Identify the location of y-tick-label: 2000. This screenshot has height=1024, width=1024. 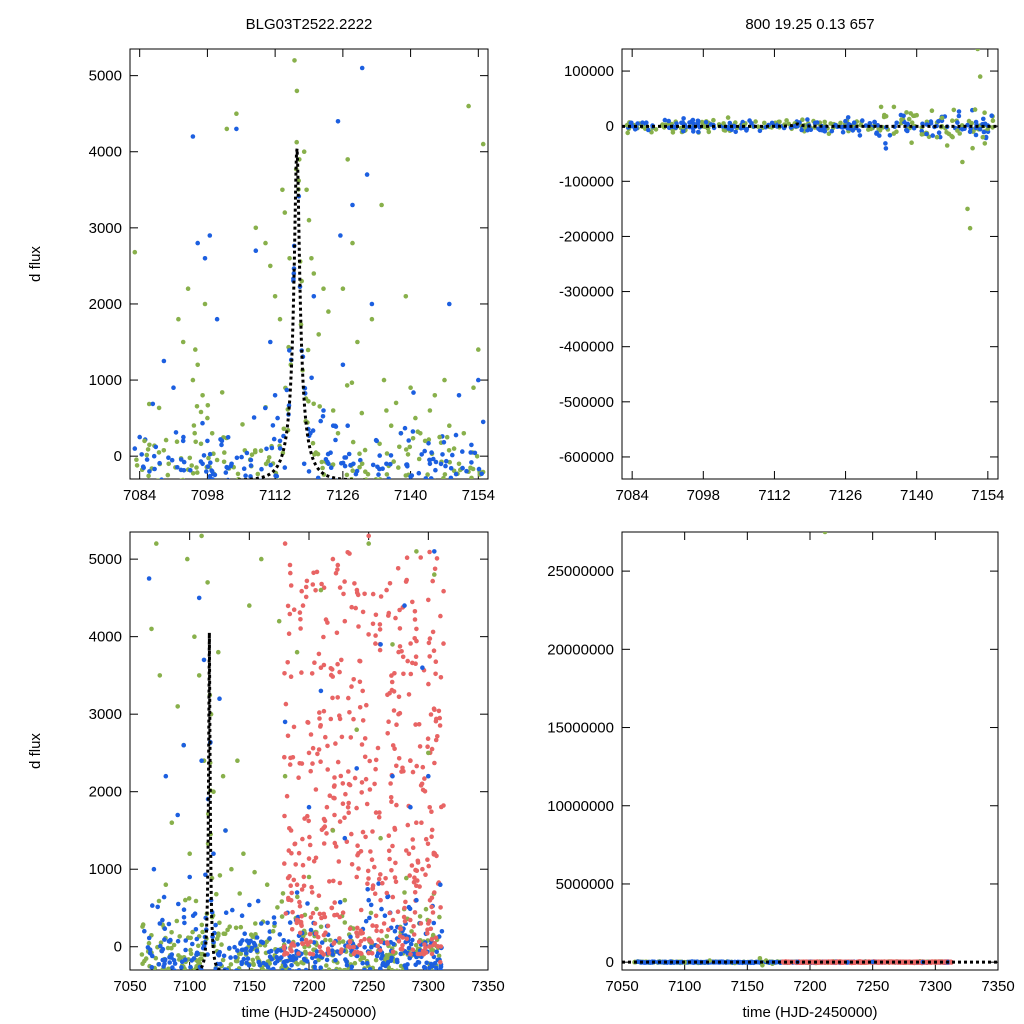
(105, 304).